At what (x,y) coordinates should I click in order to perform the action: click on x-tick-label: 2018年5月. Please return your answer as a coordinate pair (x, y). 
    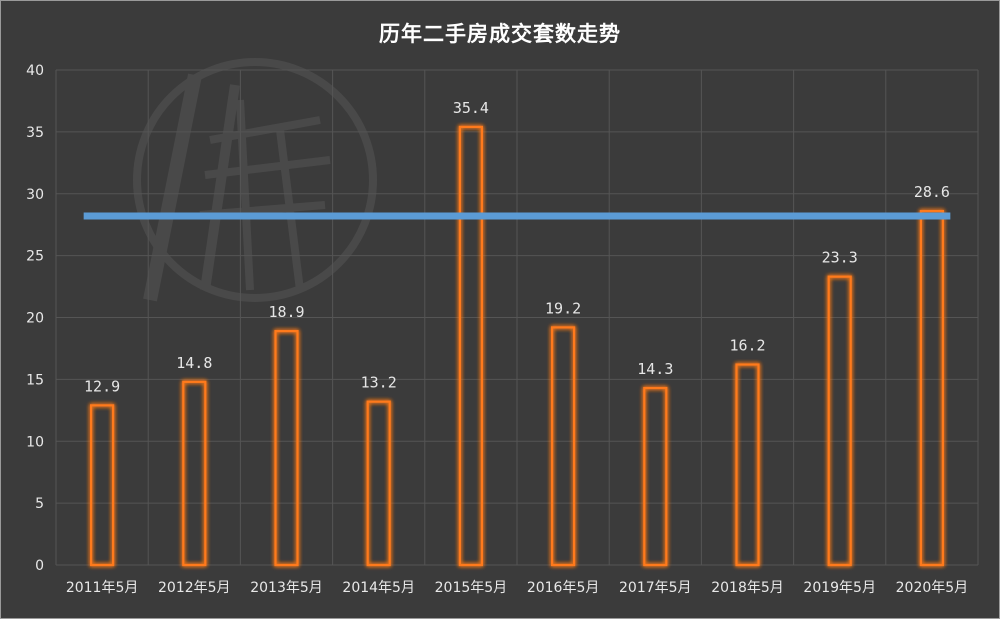
    Looking at the image, I should click on (747, 588).